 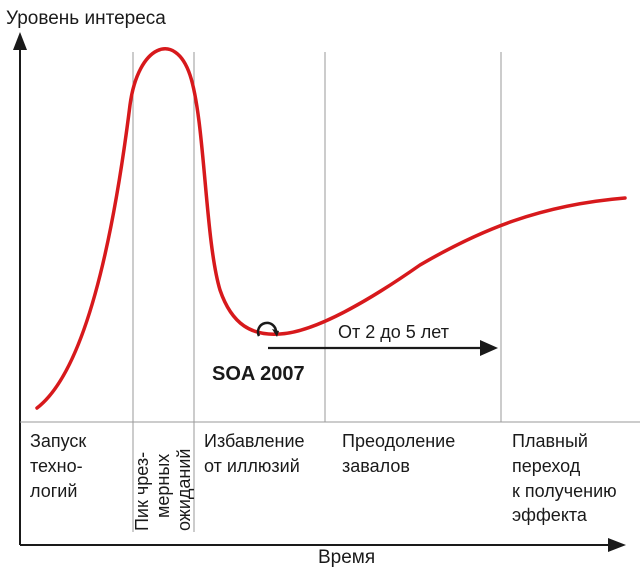 I want to click on phase-label-line: к получению, so click(x=564, y=491).